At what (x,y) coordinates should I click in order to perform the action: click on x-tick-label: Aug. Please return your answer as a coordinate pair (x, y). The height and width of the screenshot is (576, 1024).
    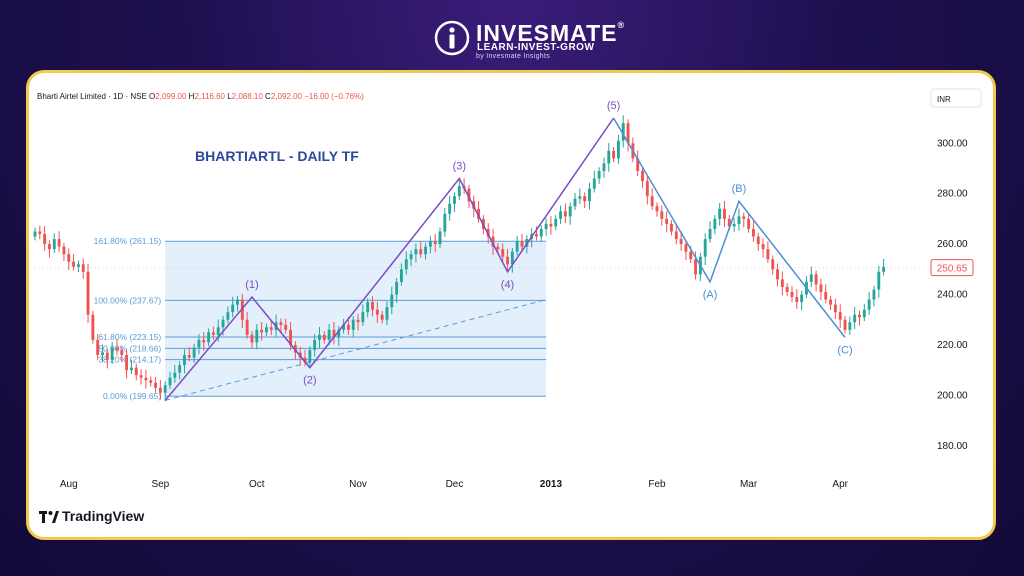
    Looking at the image, I should click on (69, 484).